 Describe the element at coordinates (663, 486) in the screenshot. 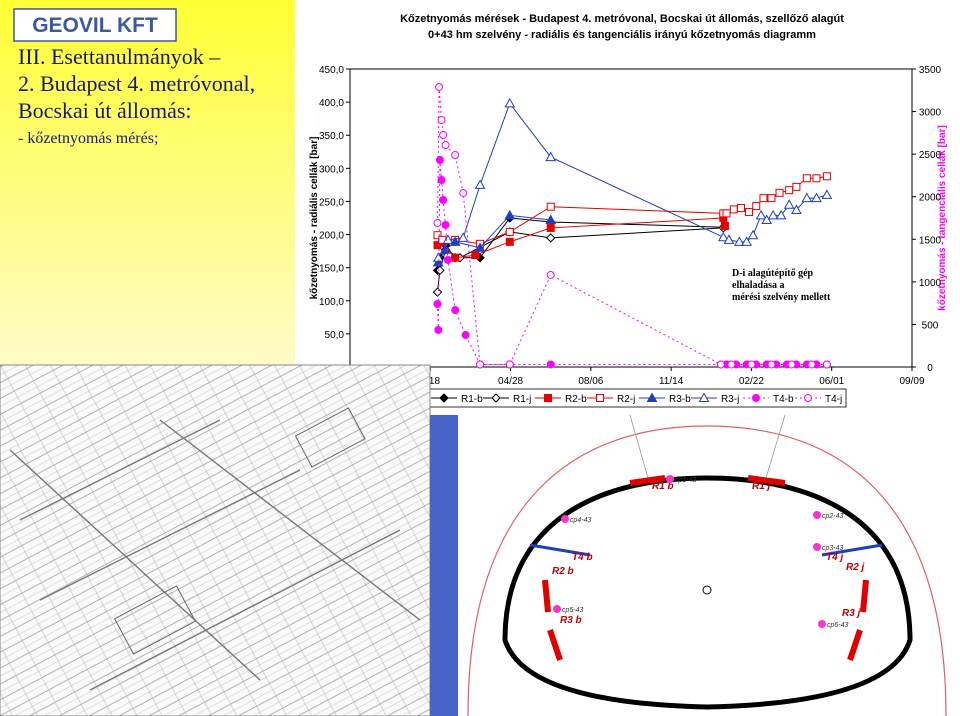

I see `cell-label: R1 b` at that location.